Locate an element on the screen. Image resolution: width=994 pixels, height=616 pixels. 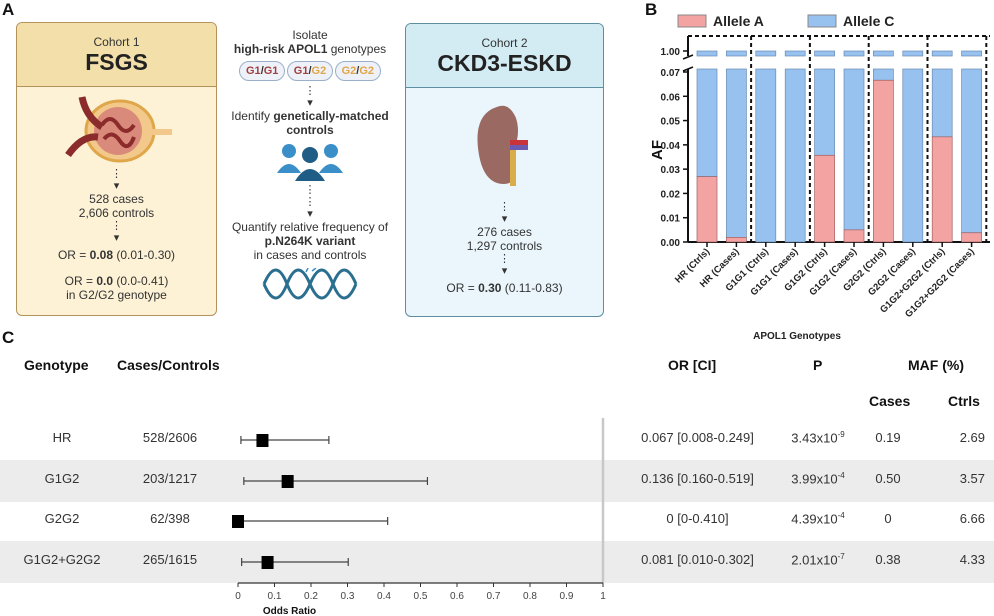
y-tick-label: 0.01 is located at coordinates (671, 219).